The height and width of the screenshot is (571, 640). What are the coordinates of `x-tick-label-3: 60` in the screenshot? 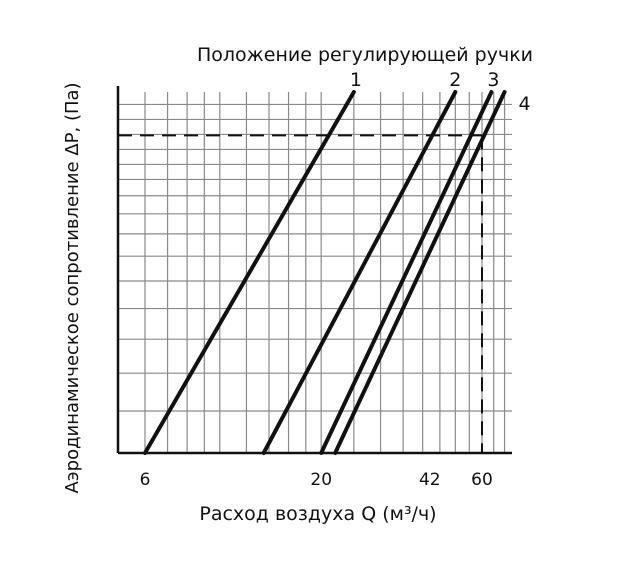 It's located at (482, 480).